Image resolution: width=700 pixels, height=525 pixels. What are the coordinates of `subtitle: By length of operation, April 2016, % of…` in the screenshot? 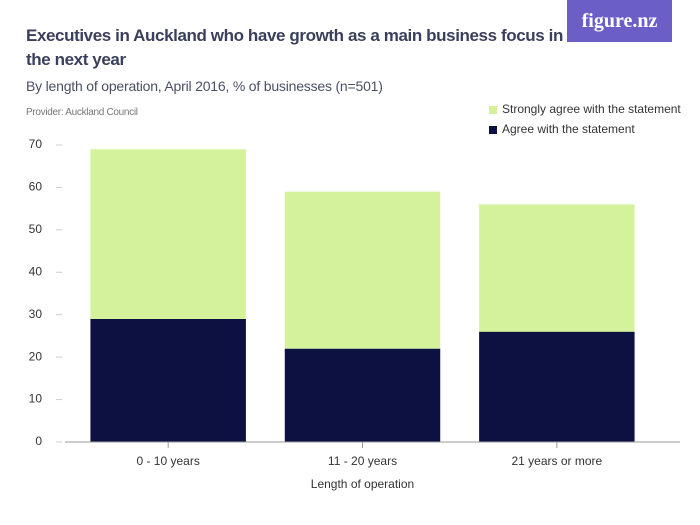 It's located at (204, 86).